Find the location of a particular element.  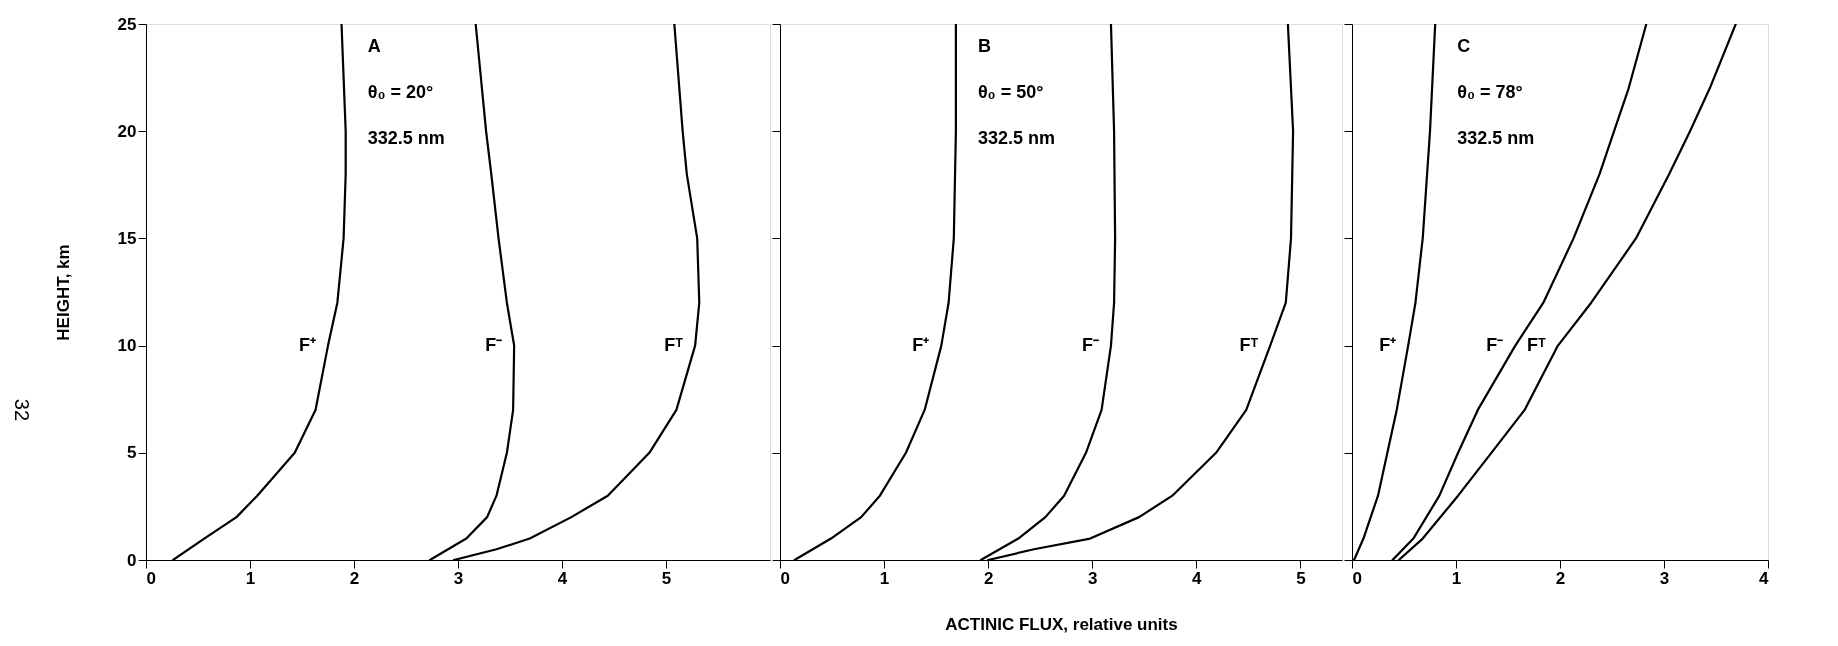

y-tick-label: 0 is located at coordinates (132, 560).